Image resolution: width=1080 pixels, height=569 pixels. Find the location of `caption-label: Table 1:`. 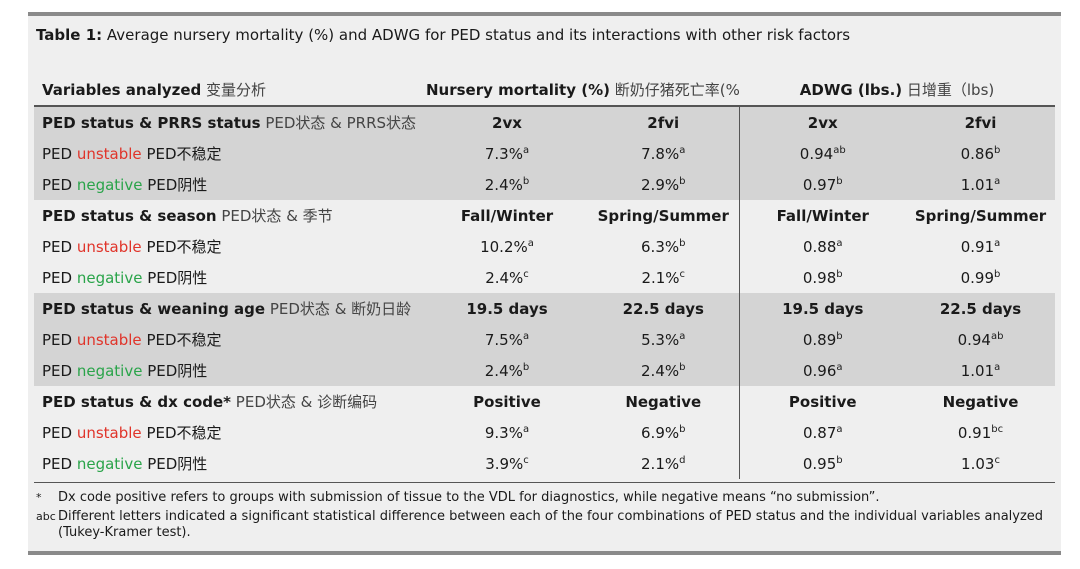

caption-label: Table 1: is located at coordinates (69, 35).